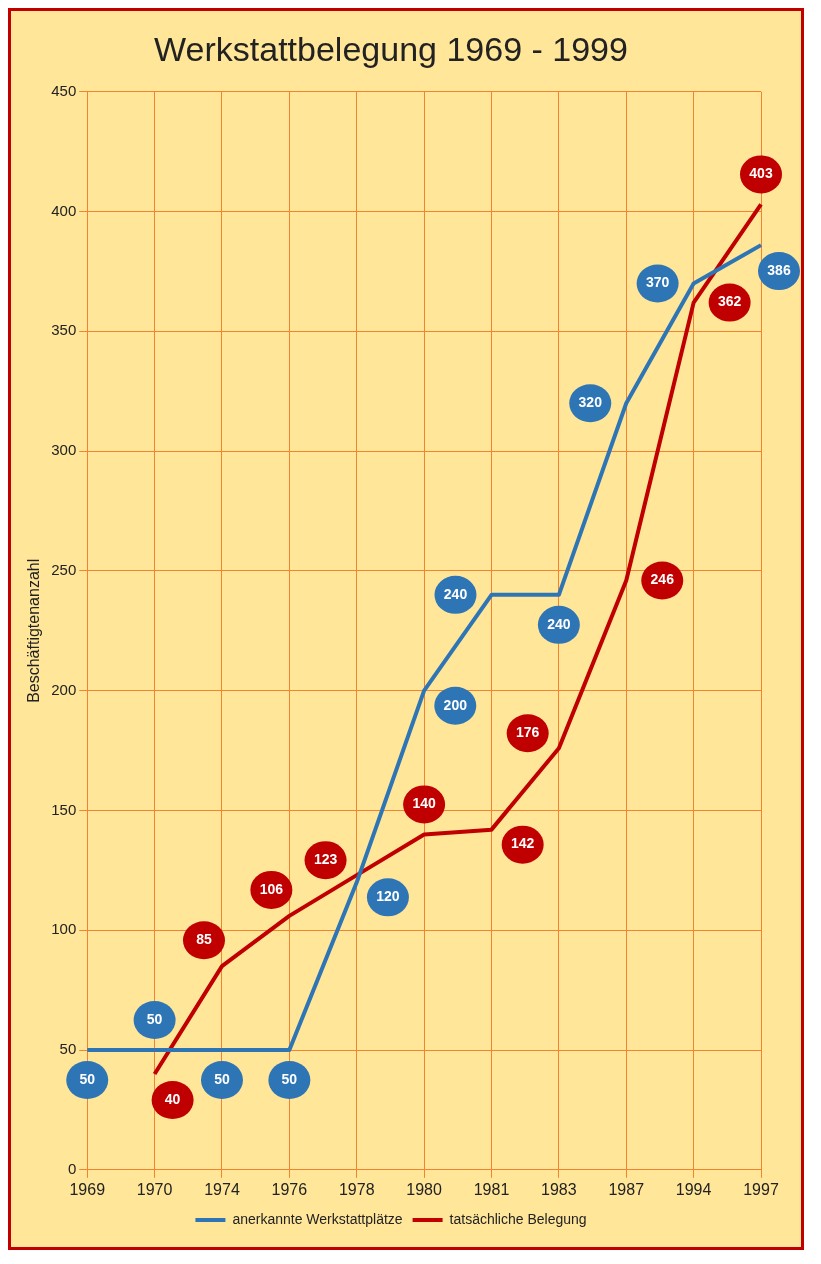 This screenshot has height=1264, width=821. What do you see at coordinates (64, 570) in the screenshot?
I see `y-tick-label: 250` at bounding box center [64, 570].